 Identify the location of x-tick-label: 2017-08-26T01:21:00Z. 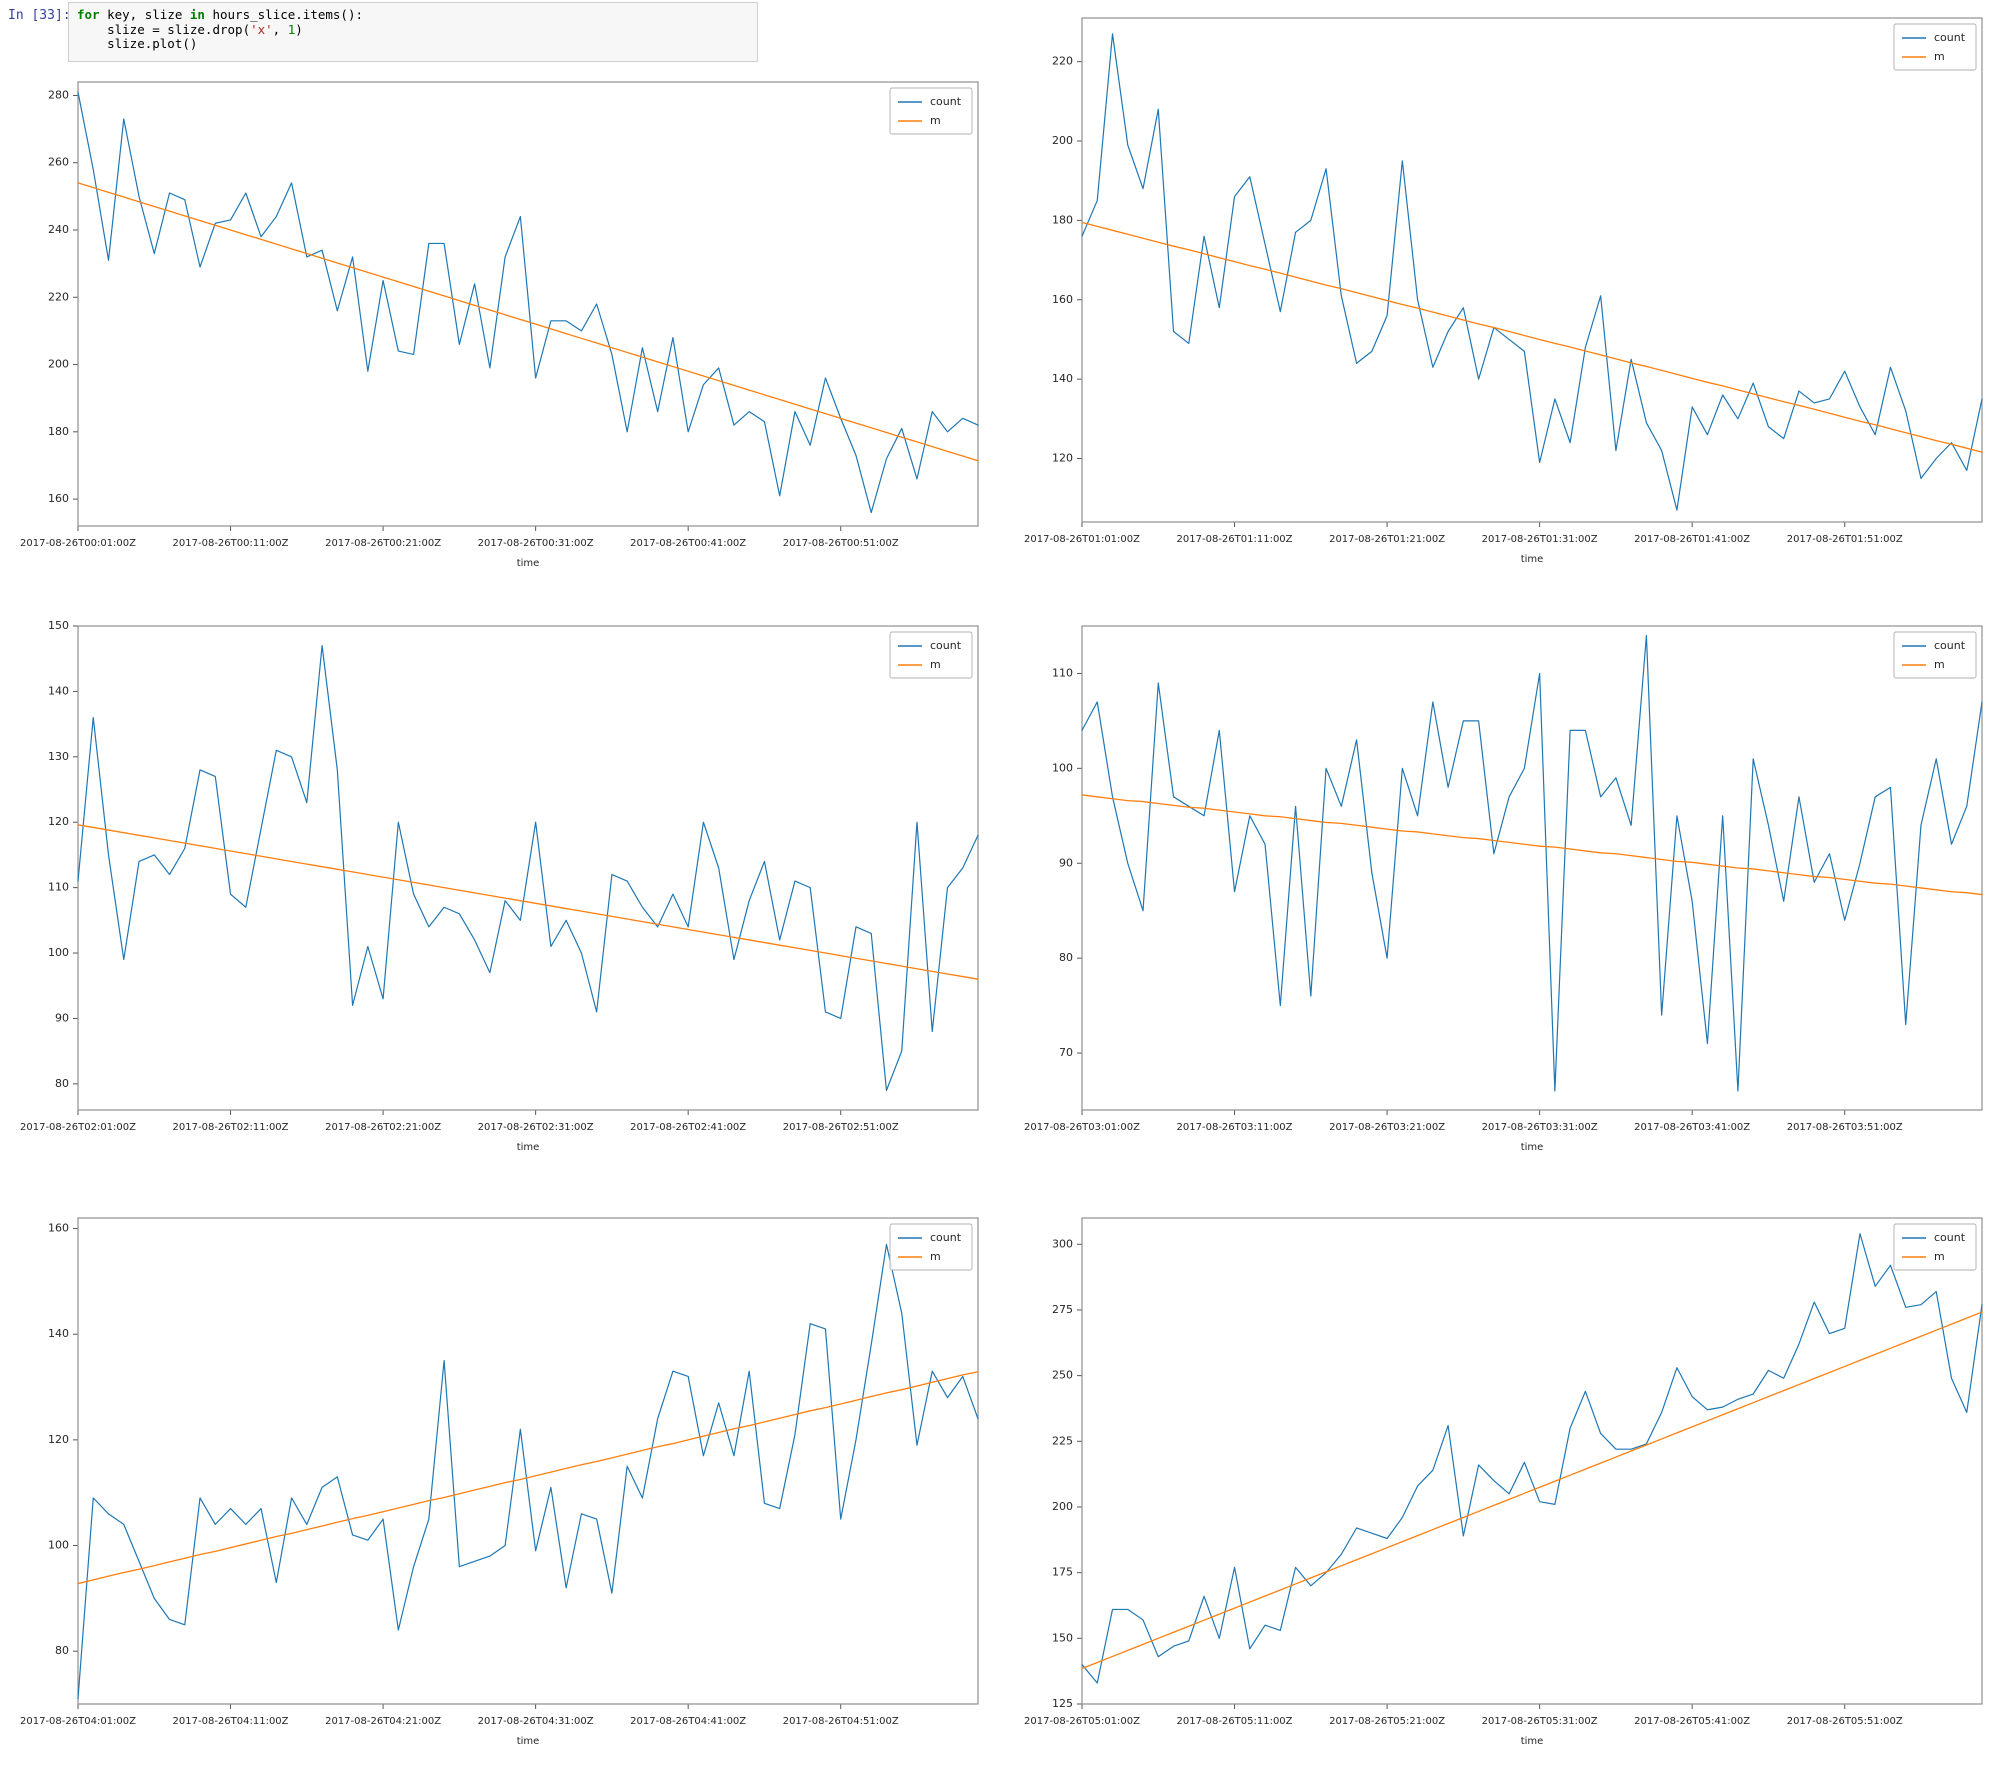
(1387, 539).